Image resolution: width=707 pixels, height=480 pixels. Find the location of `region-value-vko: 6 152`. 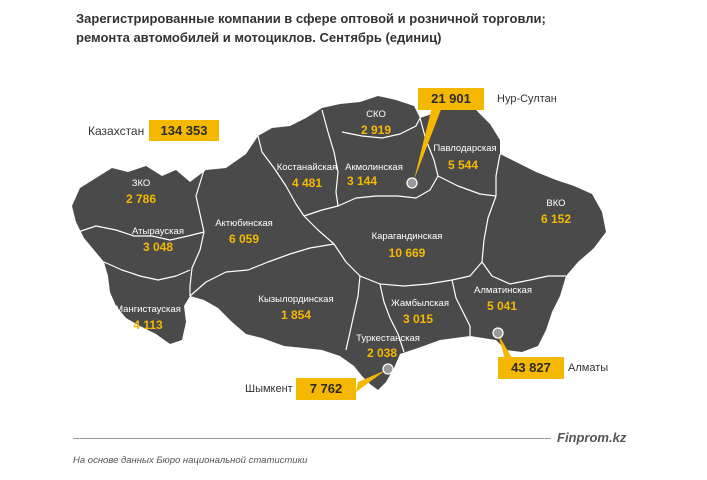

region-value-vko: 6 152 is located at coordinates (556, 219).